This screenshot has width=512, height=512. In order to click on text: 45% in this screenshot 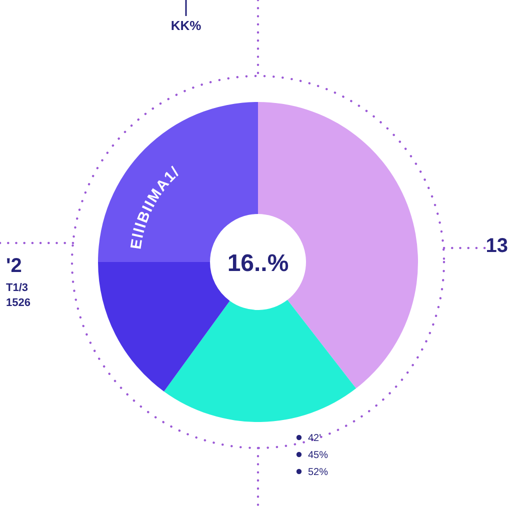, I will do `click(318, 455)`.